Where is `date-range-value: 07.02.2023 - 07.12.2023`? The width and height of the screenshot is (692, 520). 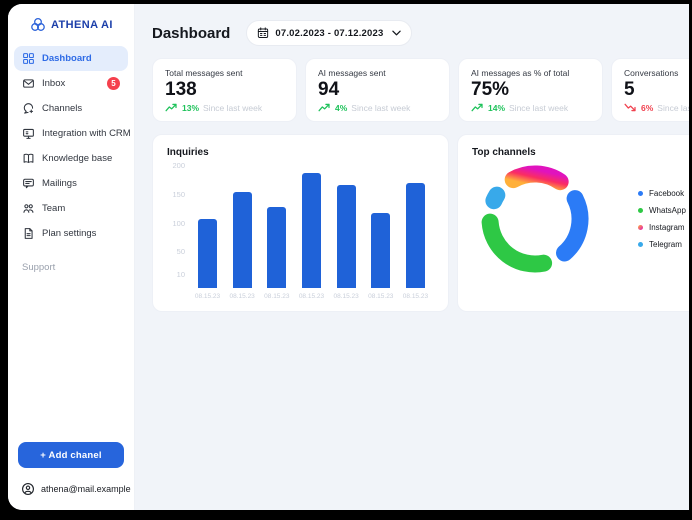
date-range-value: 07.02.2023 - 07.12.2023 is located at coordinates (329, 33).